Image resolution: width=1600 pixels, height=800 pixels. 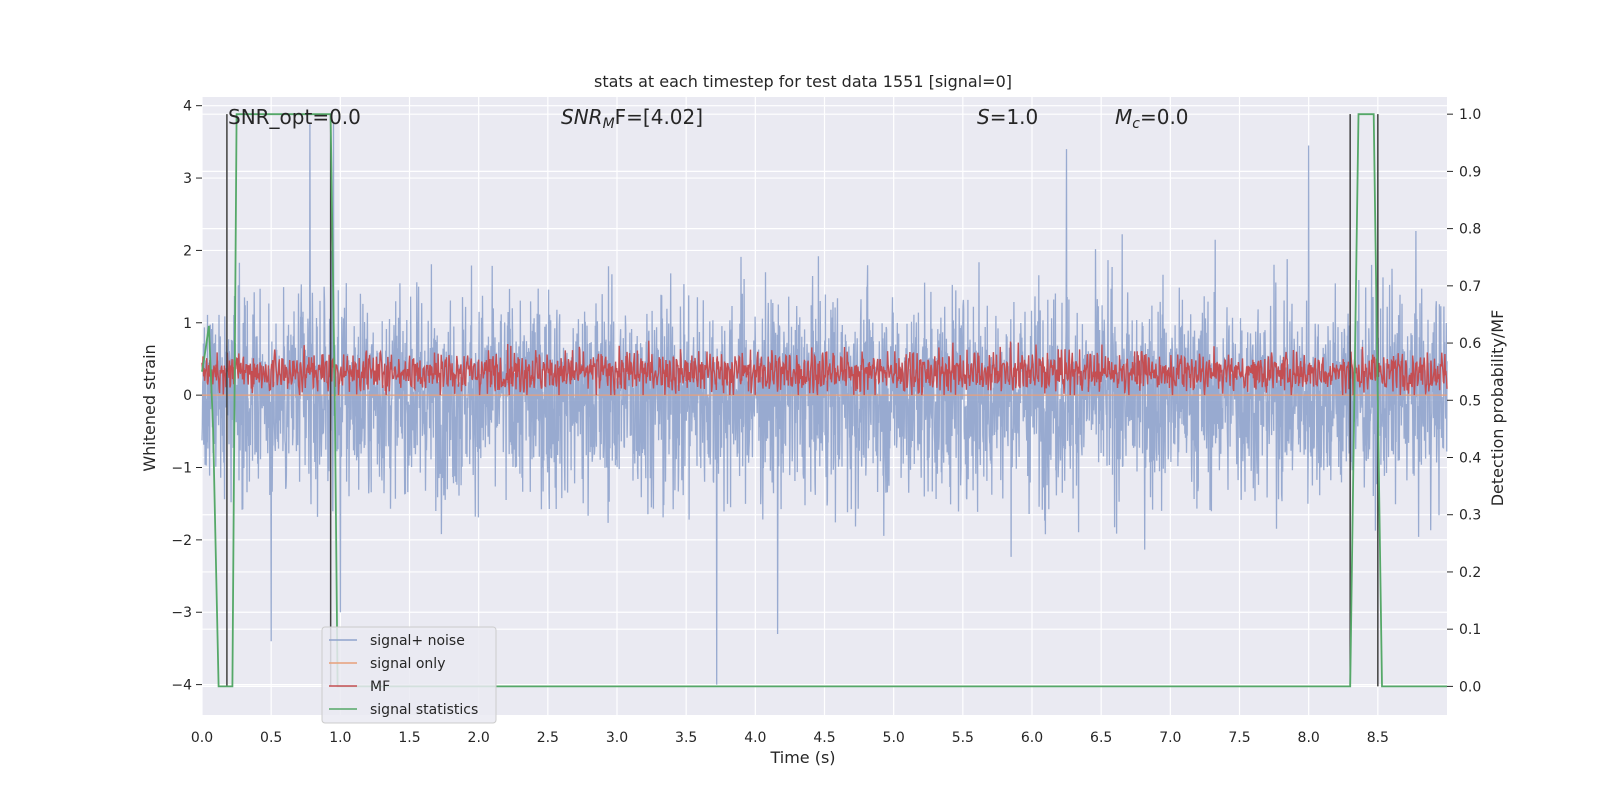 What do you see at coordinates (380, 687) in the screenshot?
I see `legend-label-mf: MF` at bounding box center [380, 687].